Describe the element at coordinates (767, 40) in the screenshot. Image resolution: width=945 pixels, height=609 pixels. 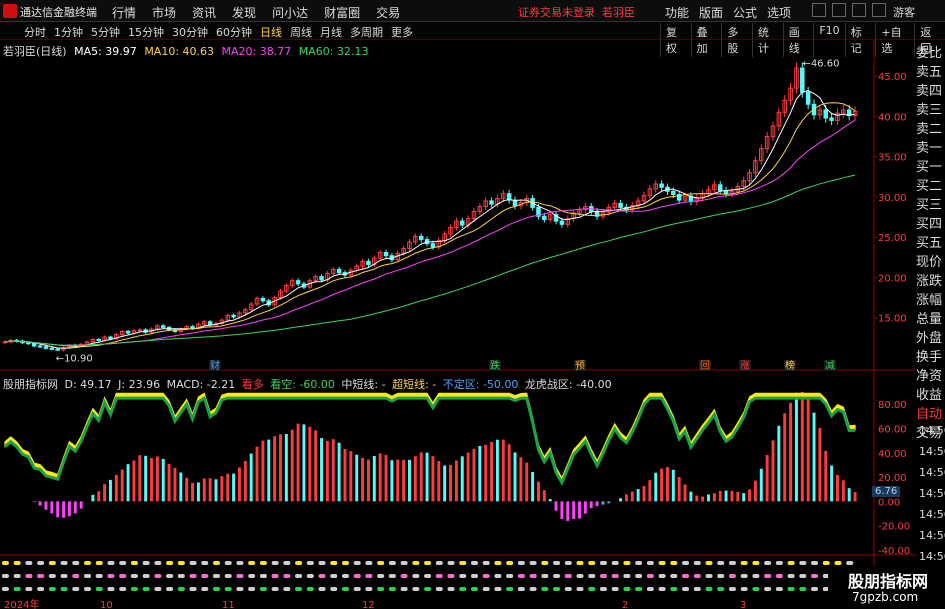
I see `tool-stats: 统计` at that location.